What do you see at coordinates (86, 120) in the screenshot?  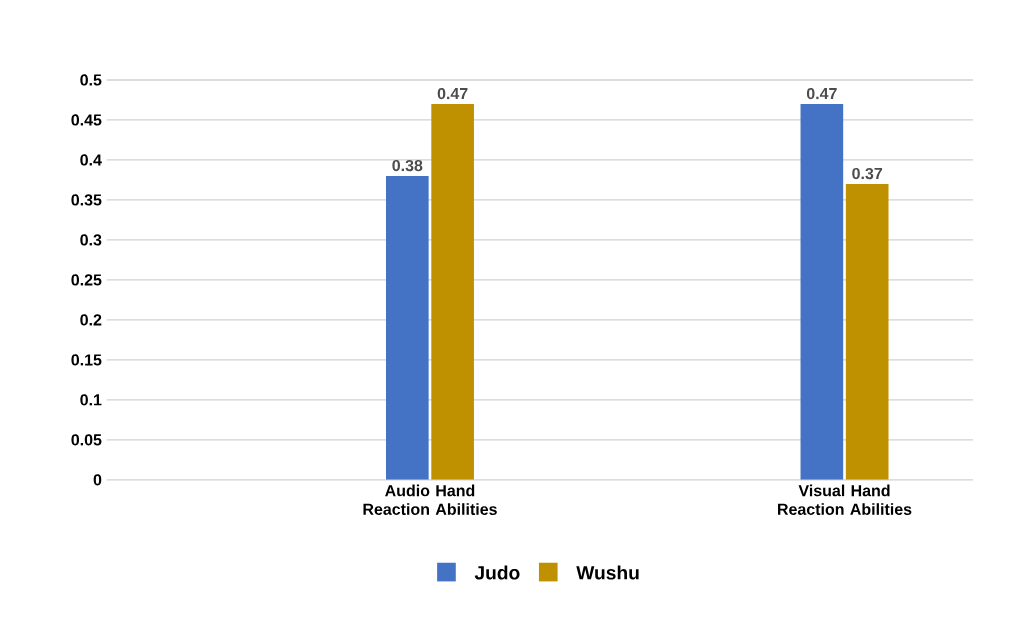 I see `y-tick-label: 0.45` at bounding box center [86, 120].